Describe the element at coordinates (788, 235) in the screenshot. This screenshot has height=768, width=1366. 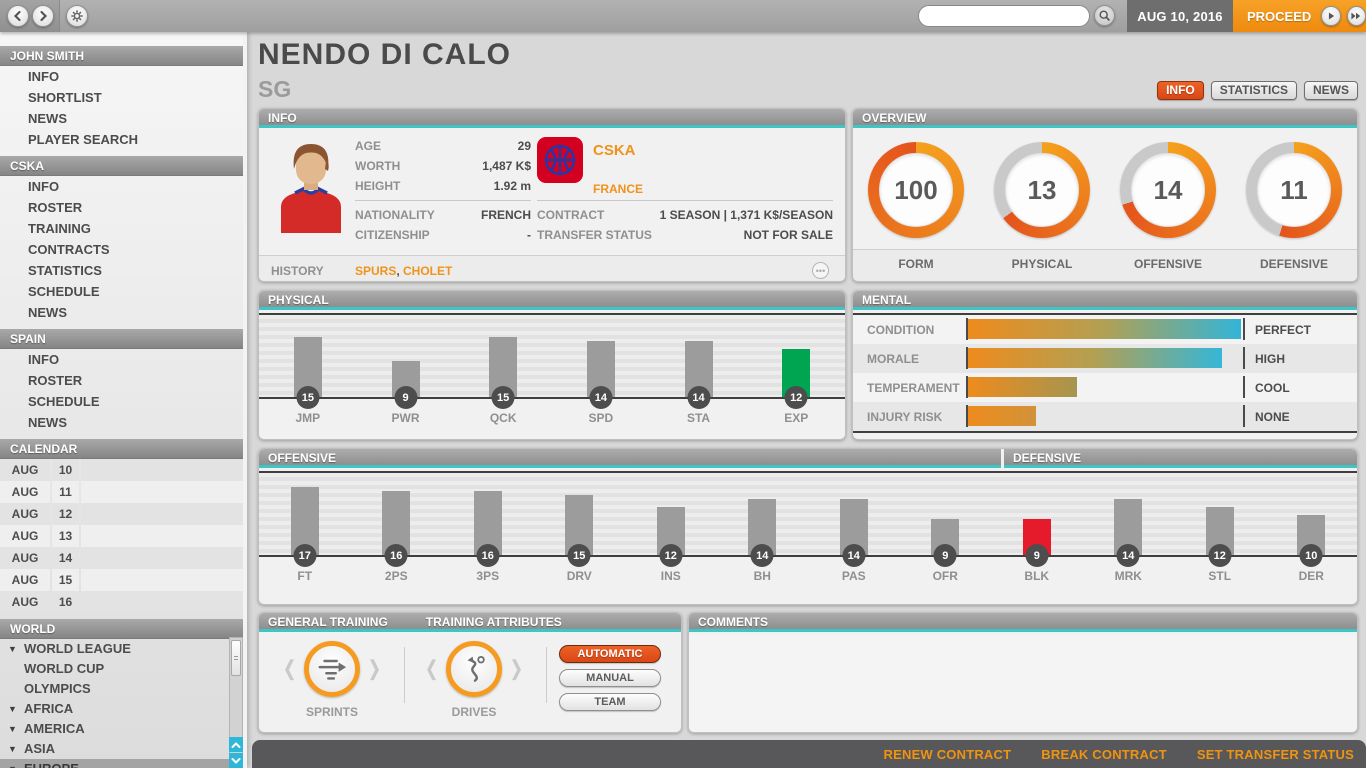
I see `transfer-status-value: NOT FOR SALE` at that location.